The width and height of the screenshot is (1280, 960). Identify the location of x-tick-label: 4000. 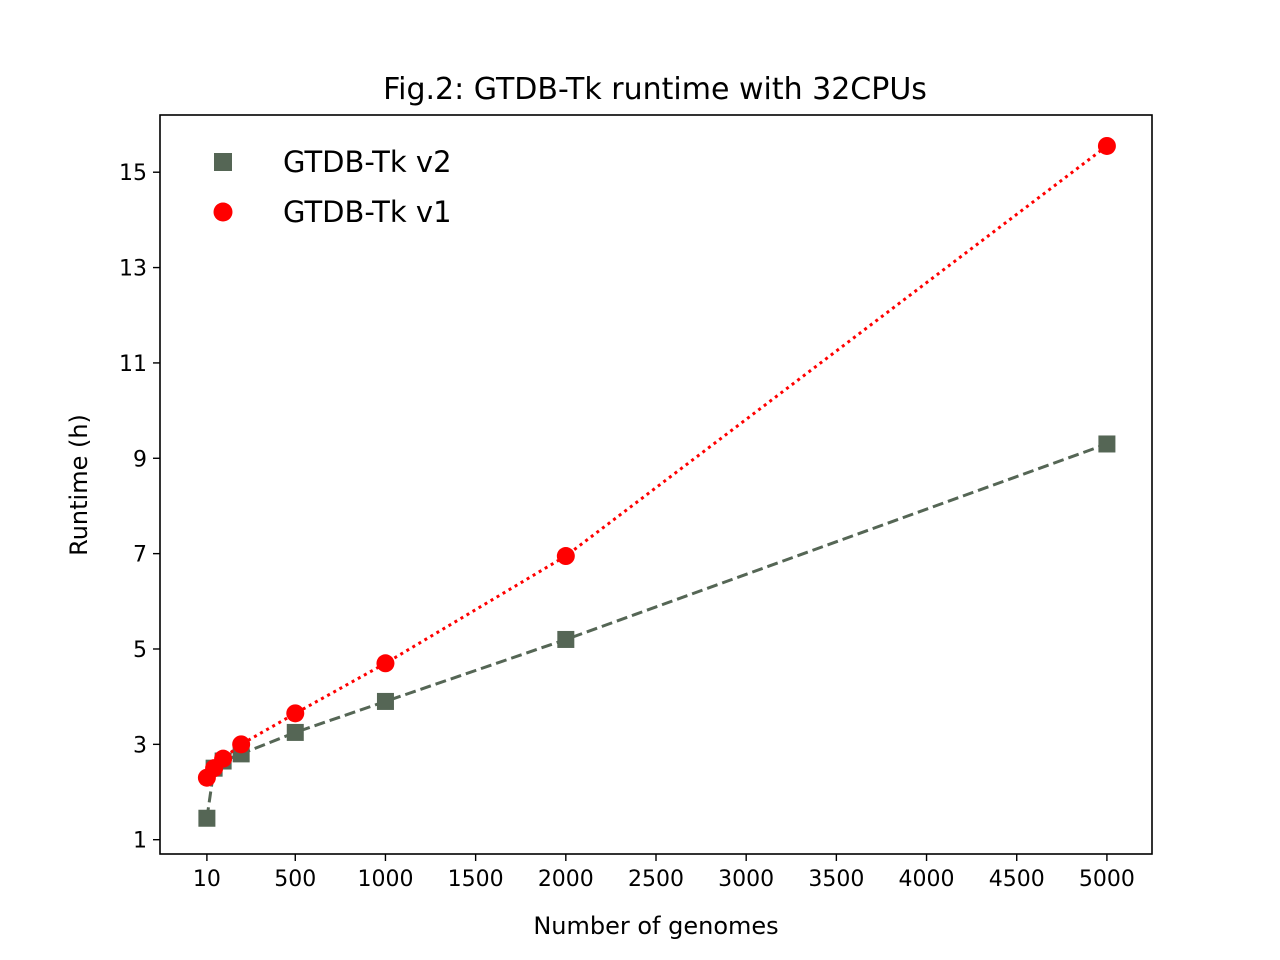
(927, 879).